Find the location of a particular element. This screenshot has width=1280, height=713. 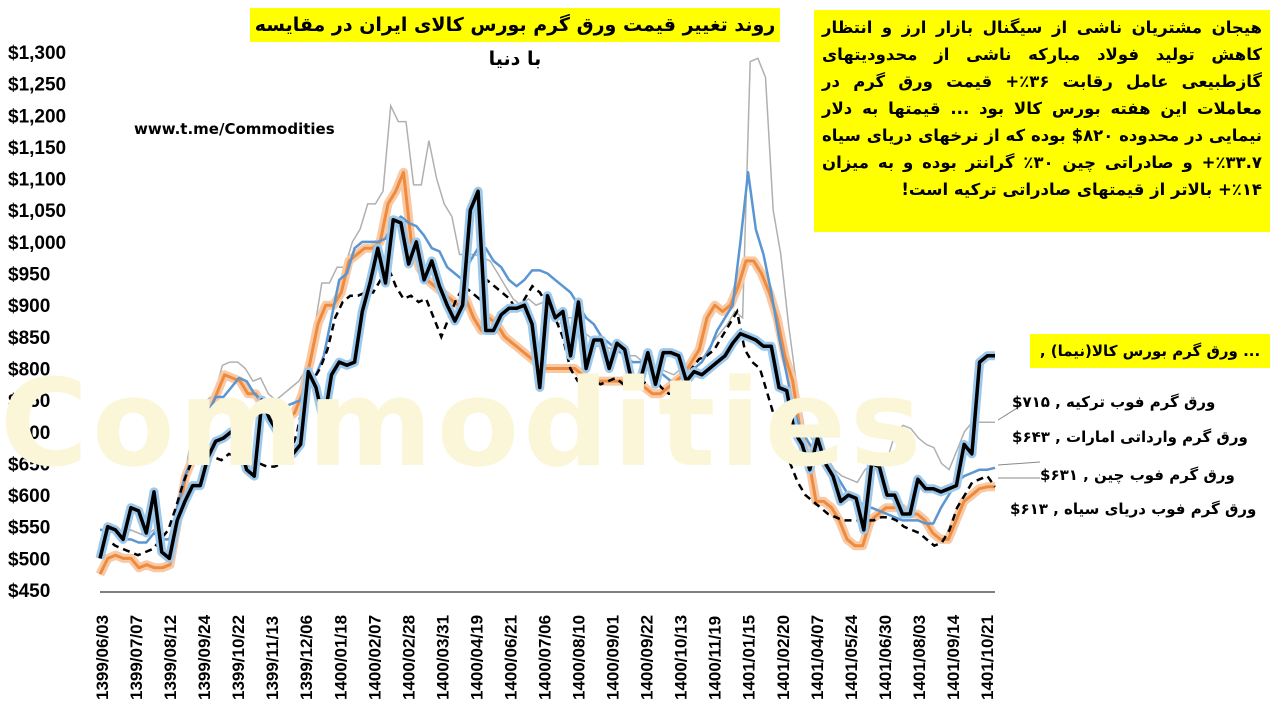

x-tick-label: 1400/06/21 is located at coordinates (510, 657).